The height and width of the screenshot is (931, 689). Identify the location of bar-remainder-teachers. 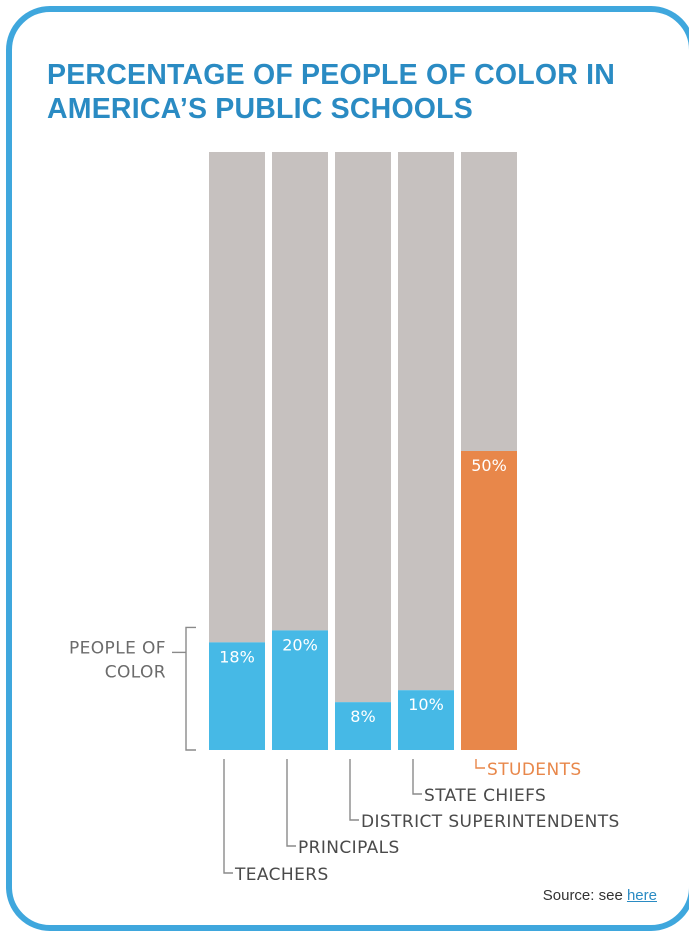
(237, 397).